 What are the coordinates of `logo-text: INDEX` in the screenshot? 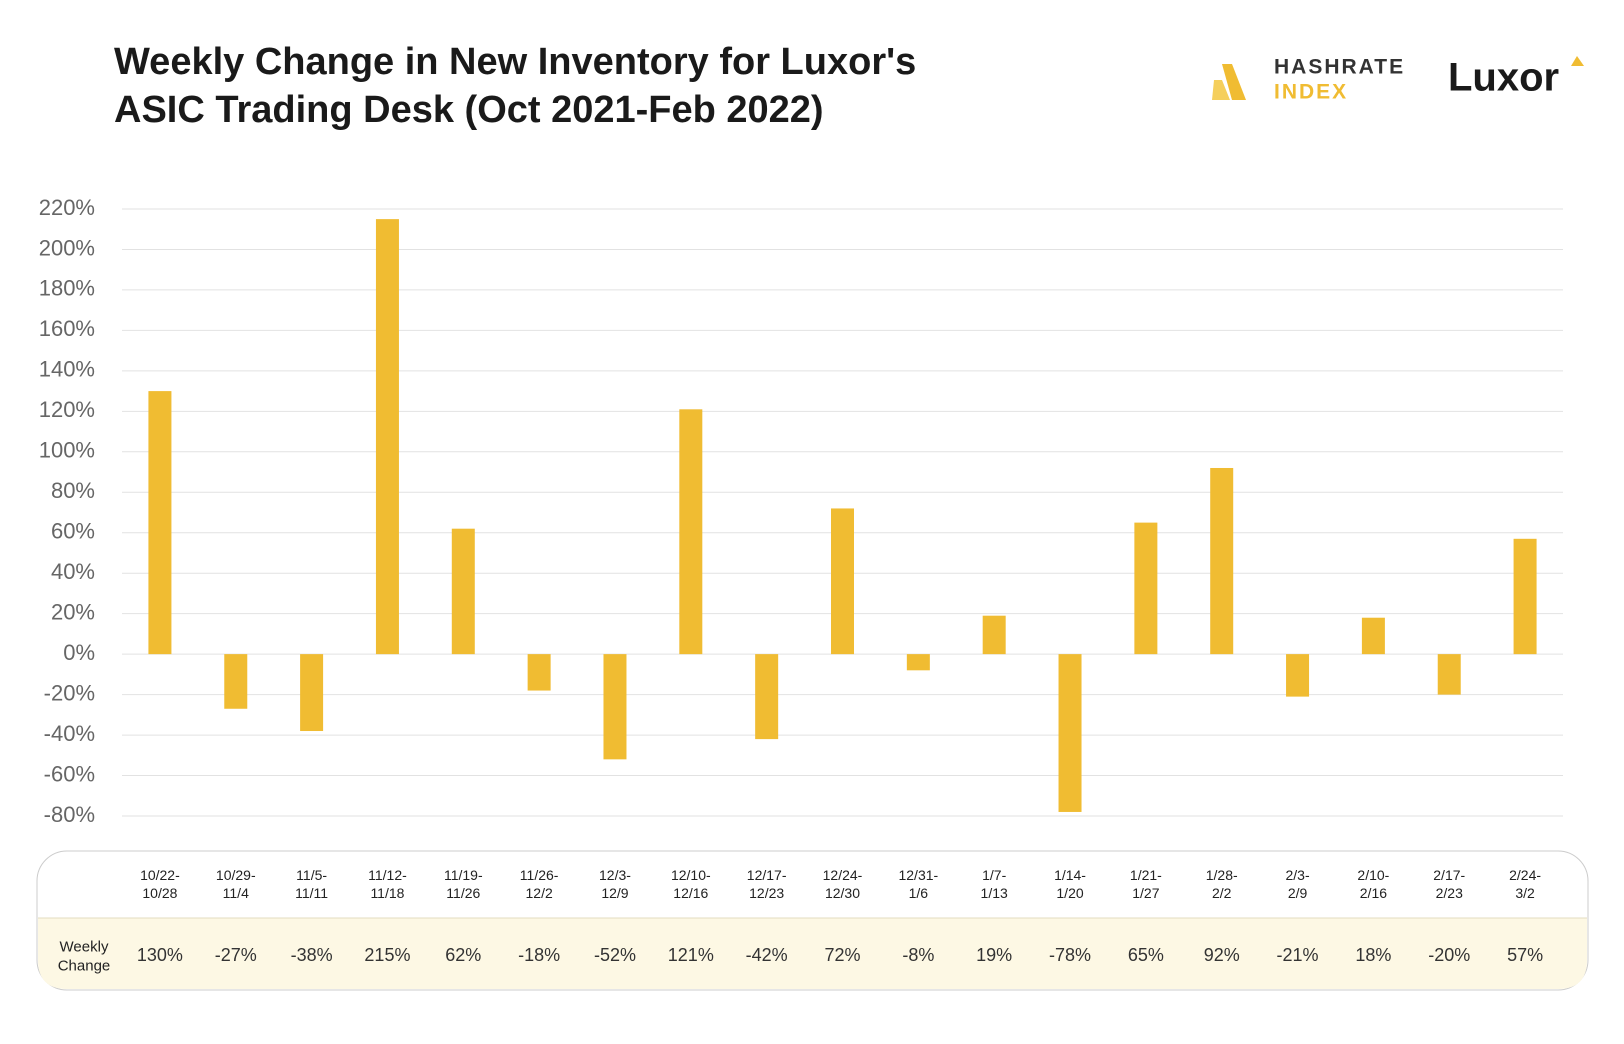 It's located at (1311, 92).